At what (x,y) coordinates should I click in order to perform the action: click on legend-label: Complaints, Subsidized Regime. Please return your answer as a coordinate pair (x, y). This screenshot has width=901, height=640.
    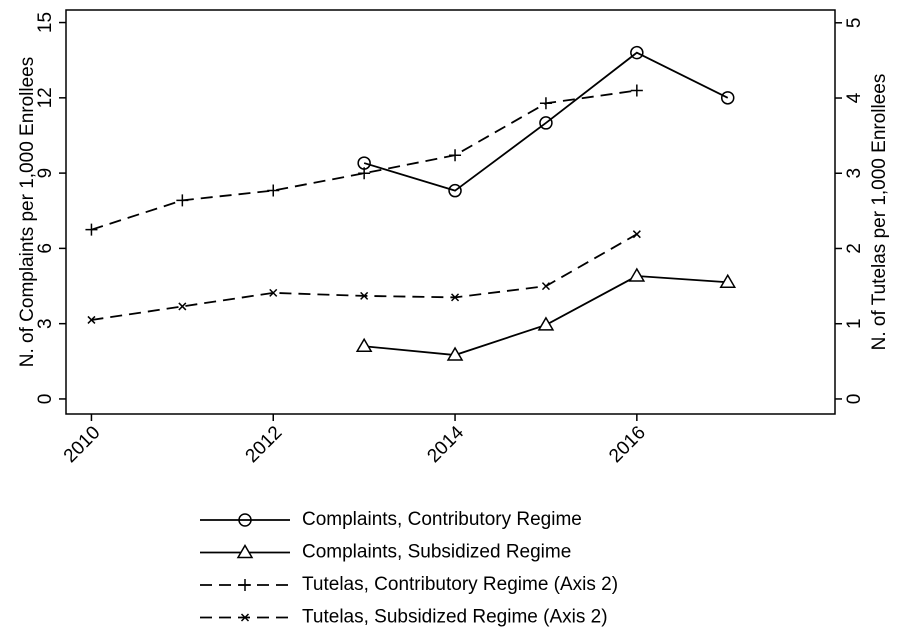
    Looking at the image, I should click on (436, 552).